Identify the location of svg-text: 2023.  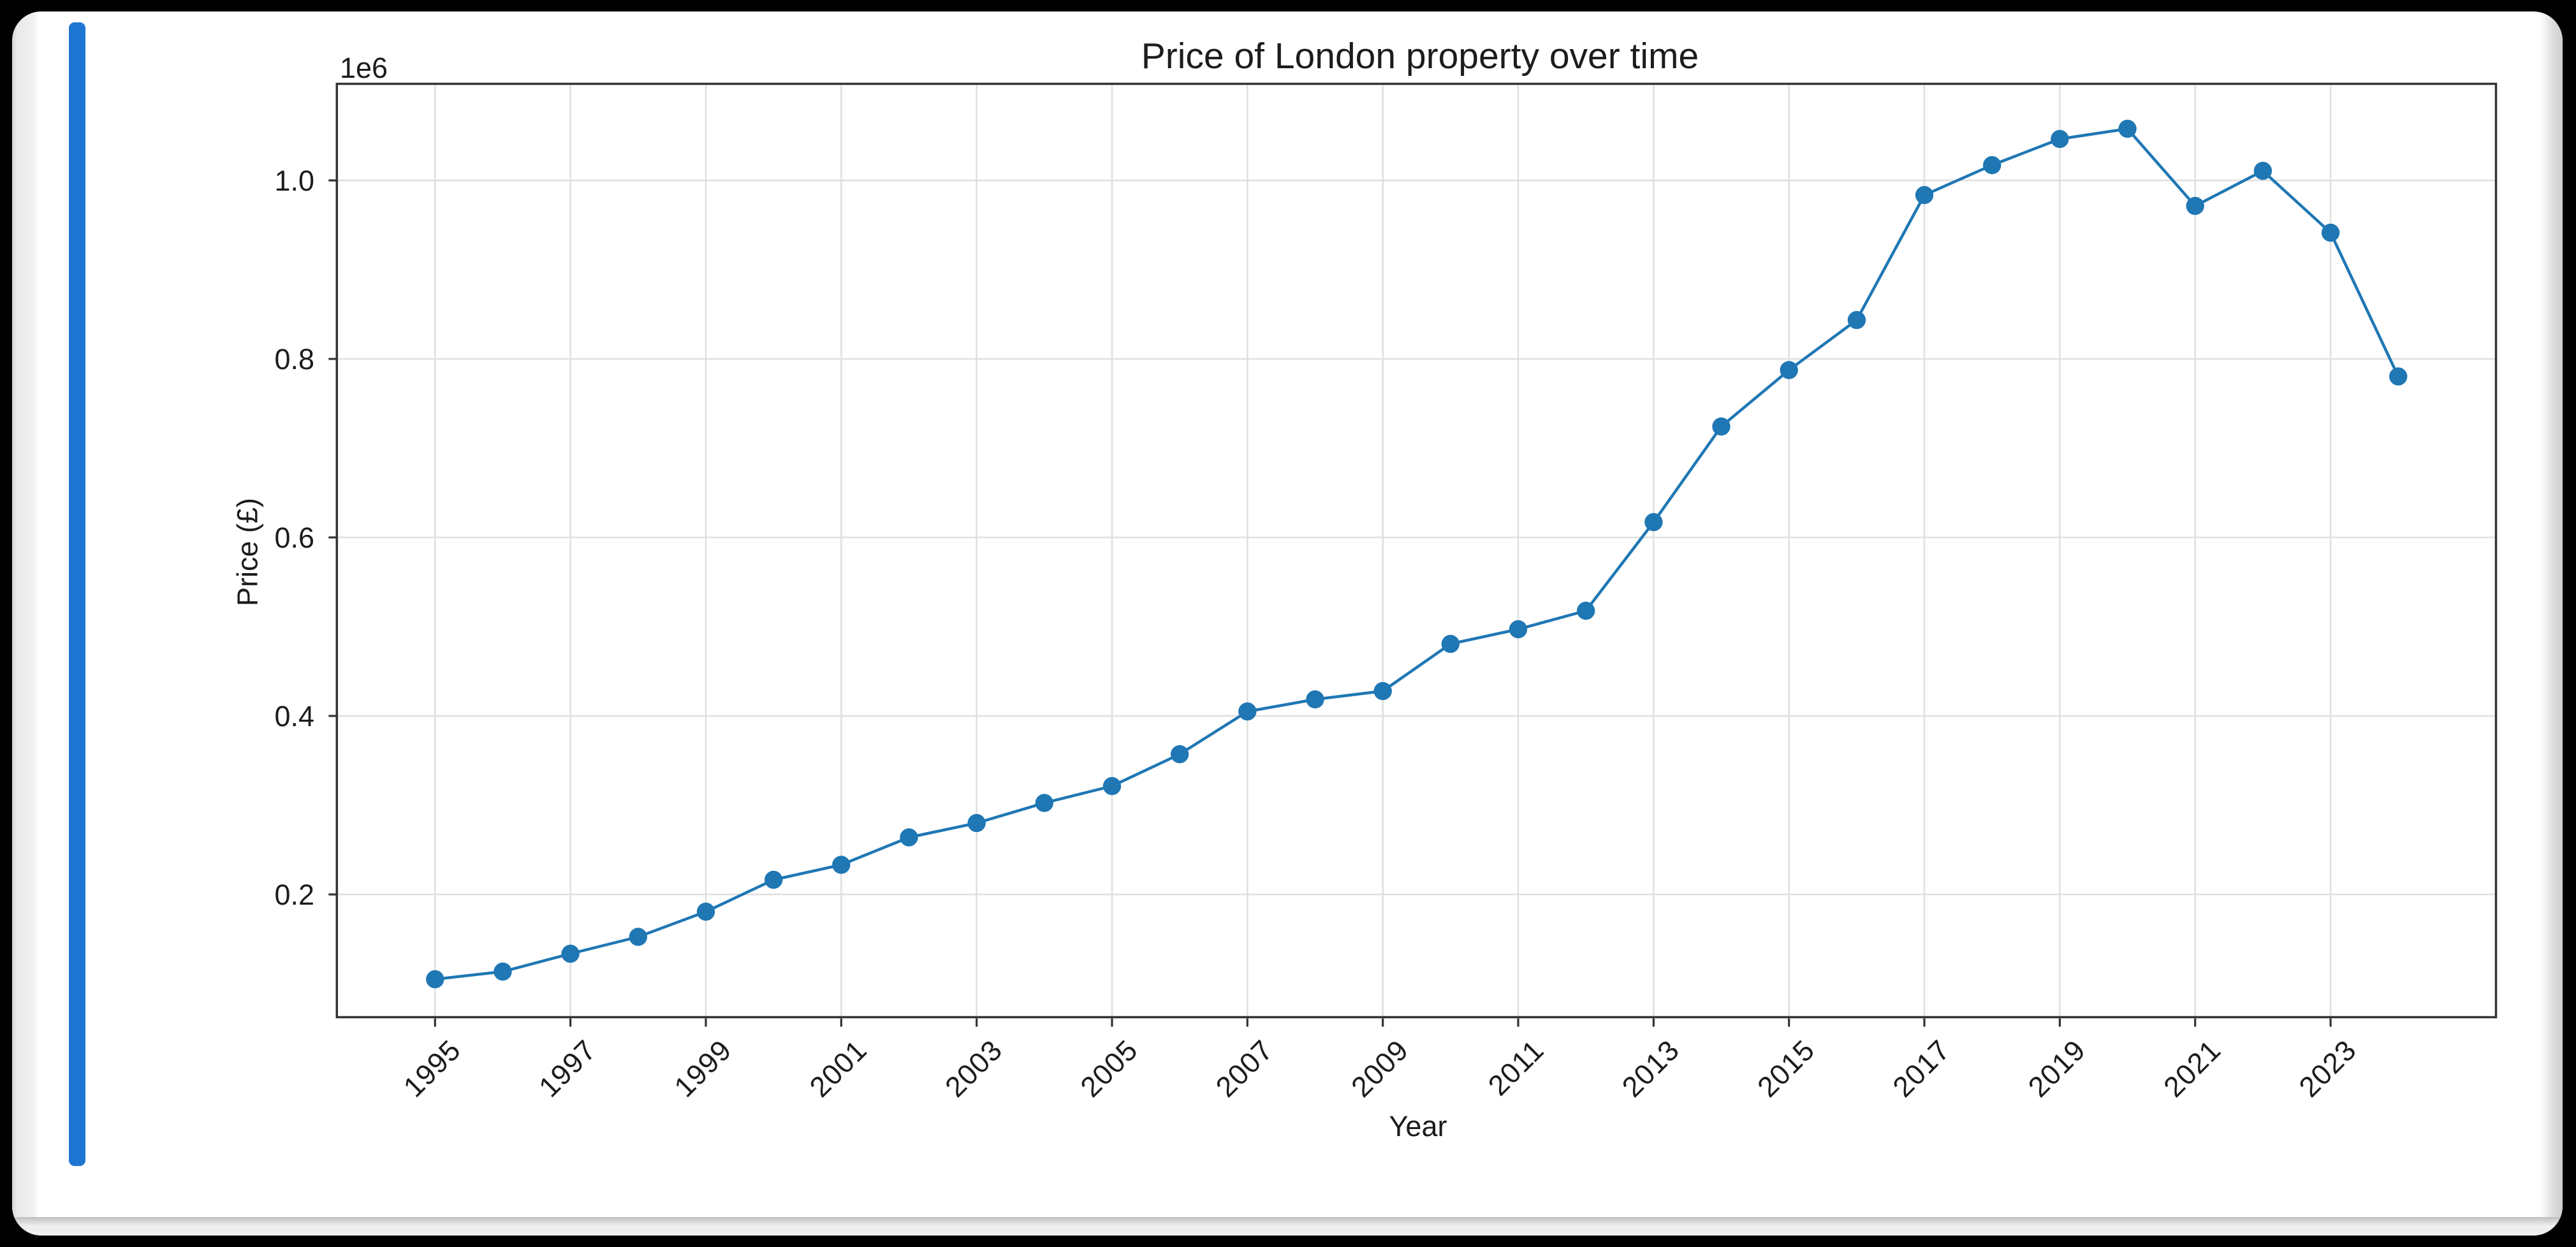
(2327, 1068).